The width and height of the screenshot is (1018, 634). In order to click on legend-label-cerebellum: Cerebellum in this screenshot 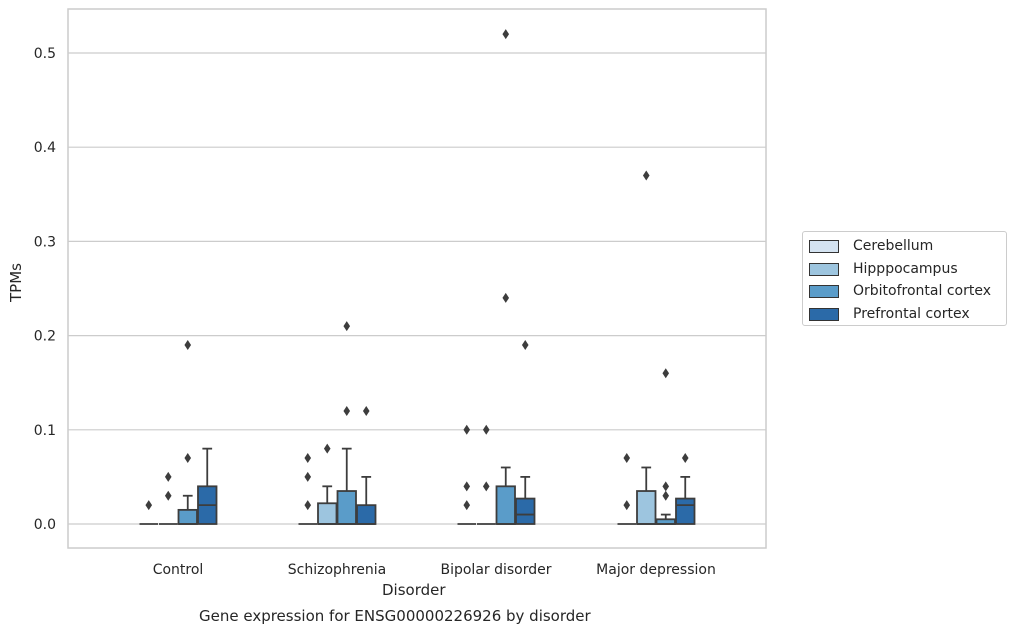, I will do `click(893, 246)`.